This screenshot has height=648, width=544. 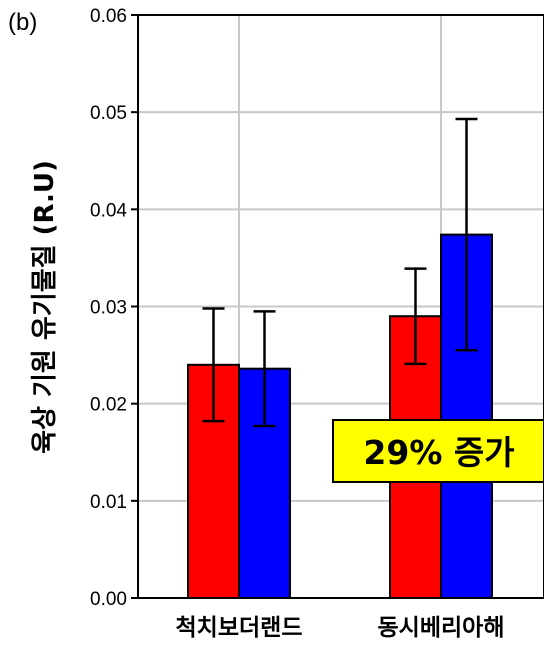 What do you see at coordinates (441, 628) in the screenshot?
I see `x-tick-label-1: 동시베리아해` at bounding box center [441, 628].